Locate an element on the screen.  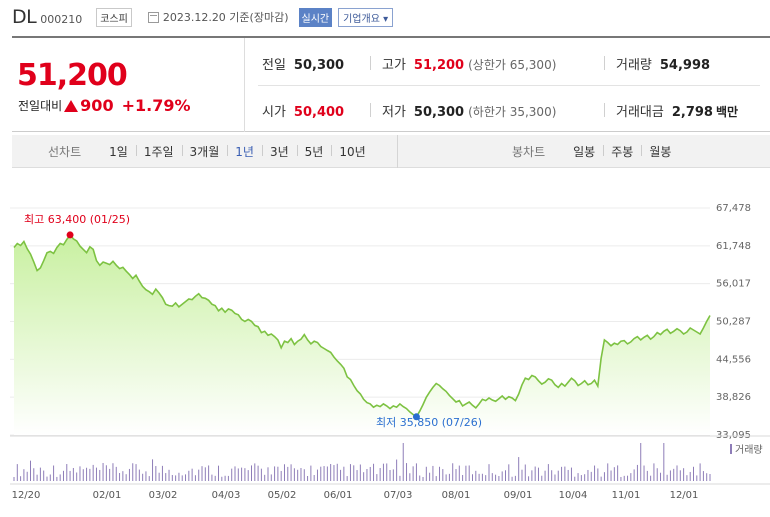
y-tick-label: 56,017 is located at coordinates (733, 284).